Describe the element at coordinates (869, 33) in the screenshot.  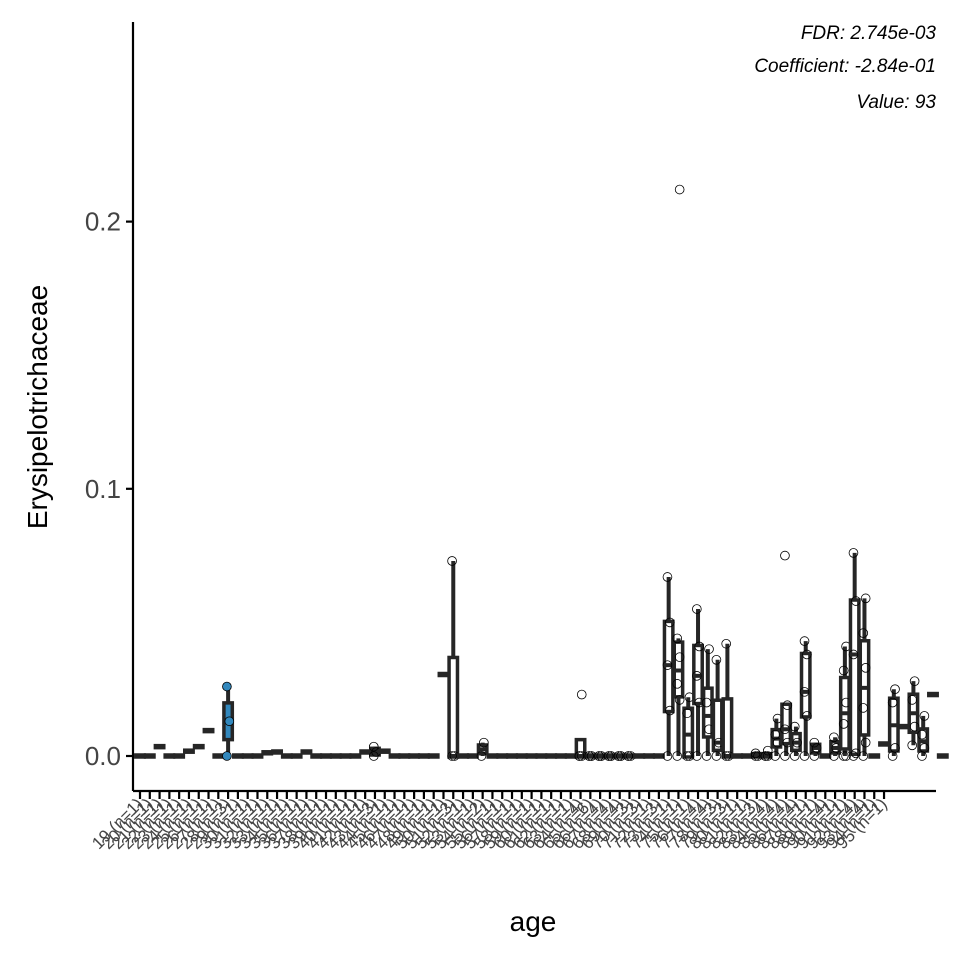
I see `annotation-fdr: FDR: 2.745e-03` at that location.